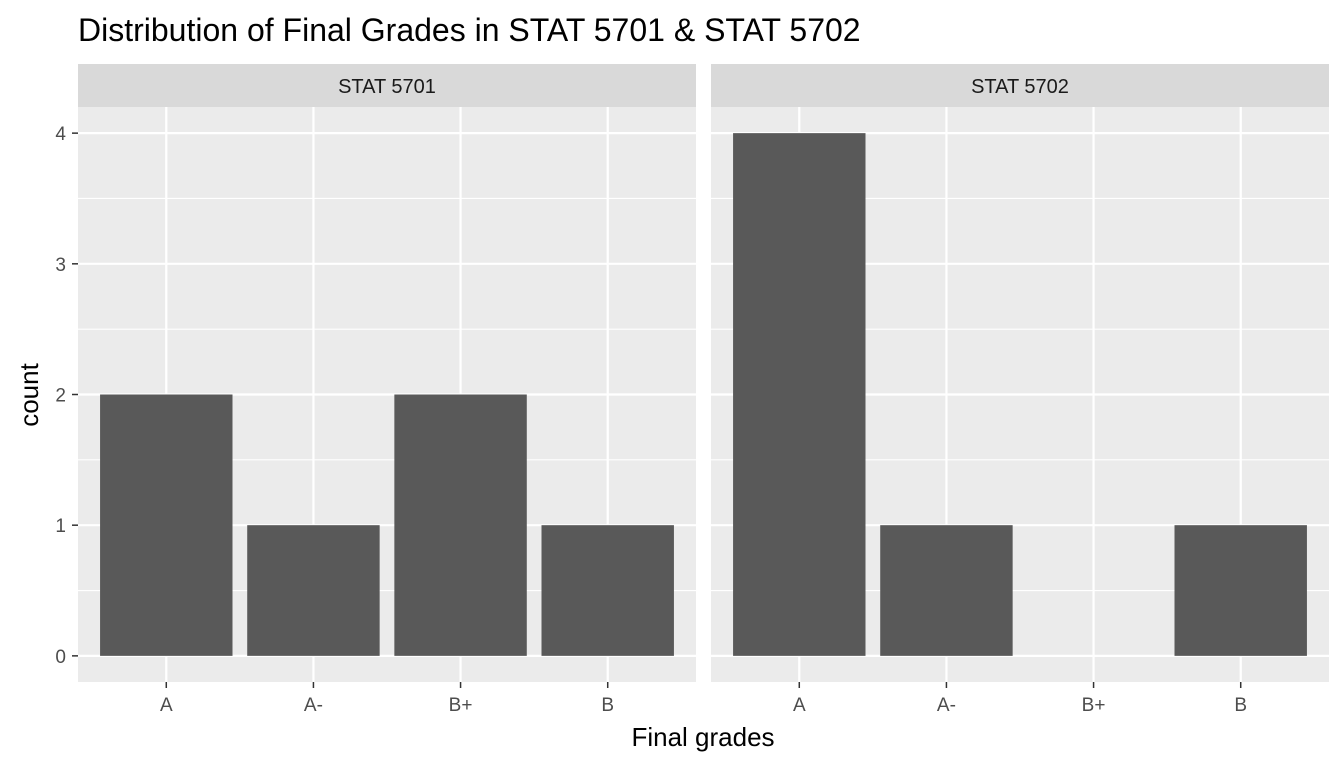  What do you see at coordinates (460, 525) in the screenshot?
I see `bar-B+` at bounding box center [460, 525].